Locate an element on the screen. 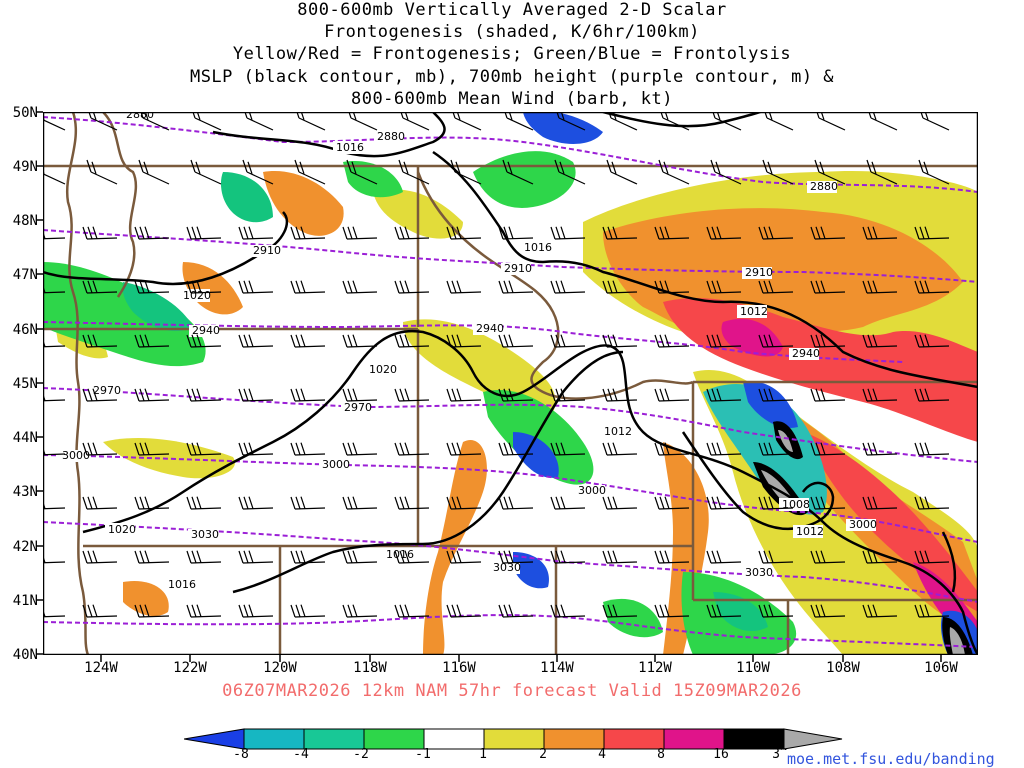  colorbar is located at coordinates (513, 739).